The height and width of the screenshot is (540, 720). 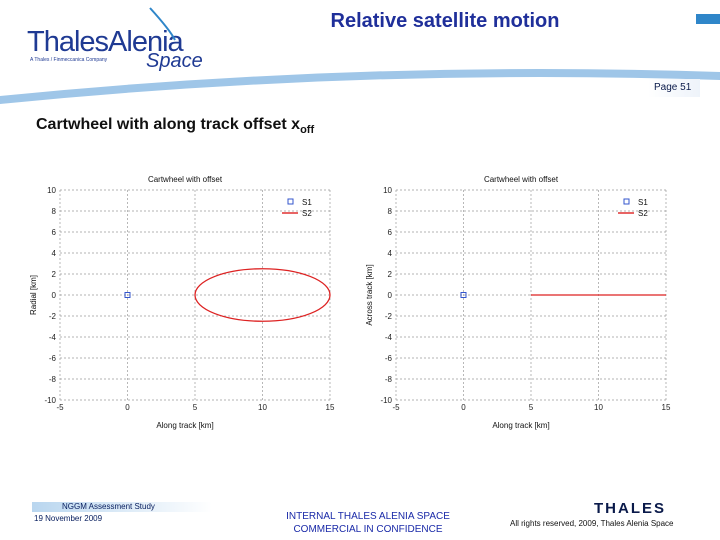 What do you see at coordinates (369, 294) in the screenshot?
I see `y-axis-label: Across track [km]` at bounding box center [369, 294].